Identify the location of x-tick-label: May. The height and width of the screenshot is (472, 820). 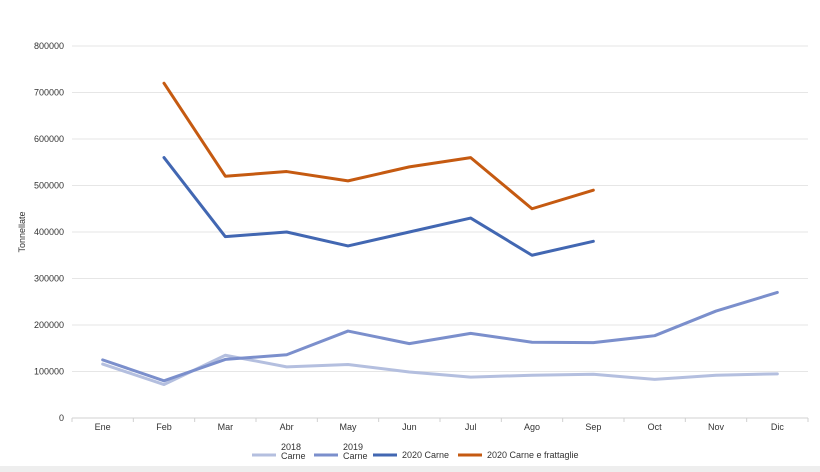
(348, 427).